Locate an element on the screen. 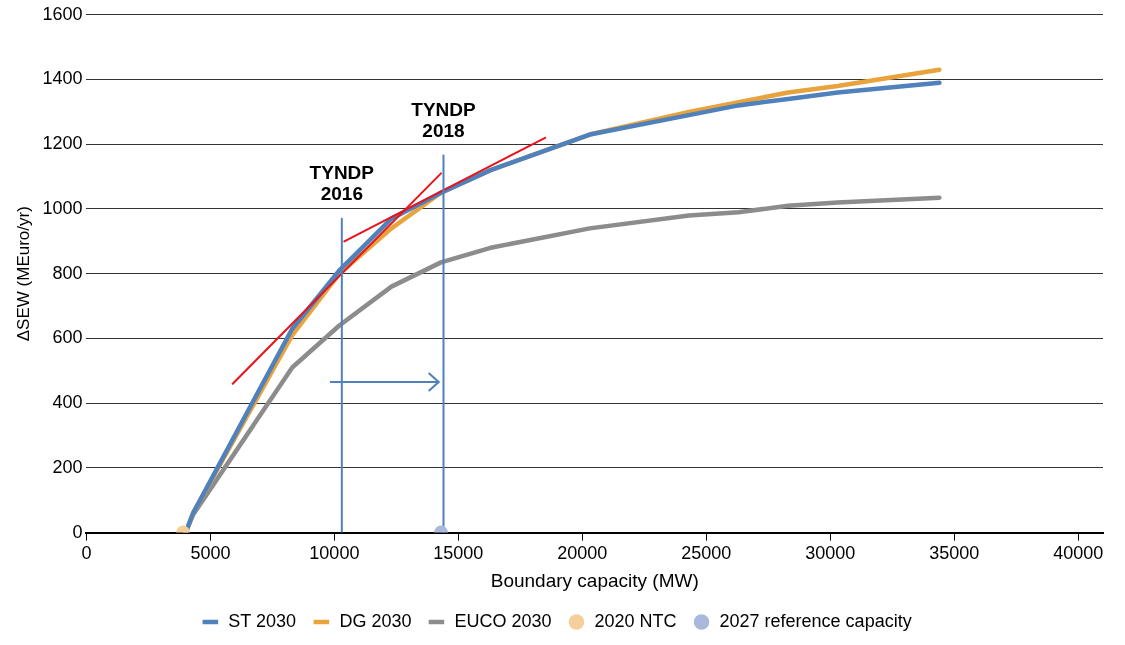  x-tick-label: 10000 is located at coordinates (334, 553).